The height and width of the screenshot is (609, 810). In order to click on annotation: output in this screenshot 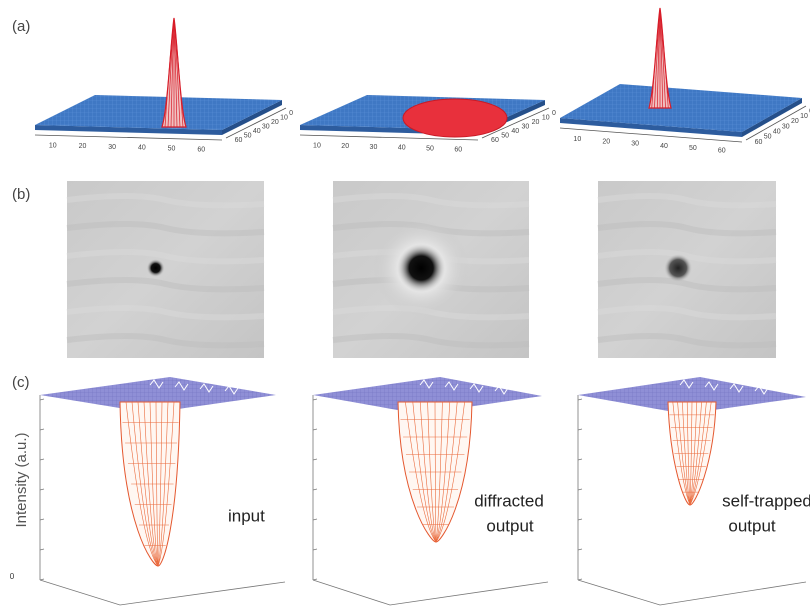, I will do `click(510, 525)`.